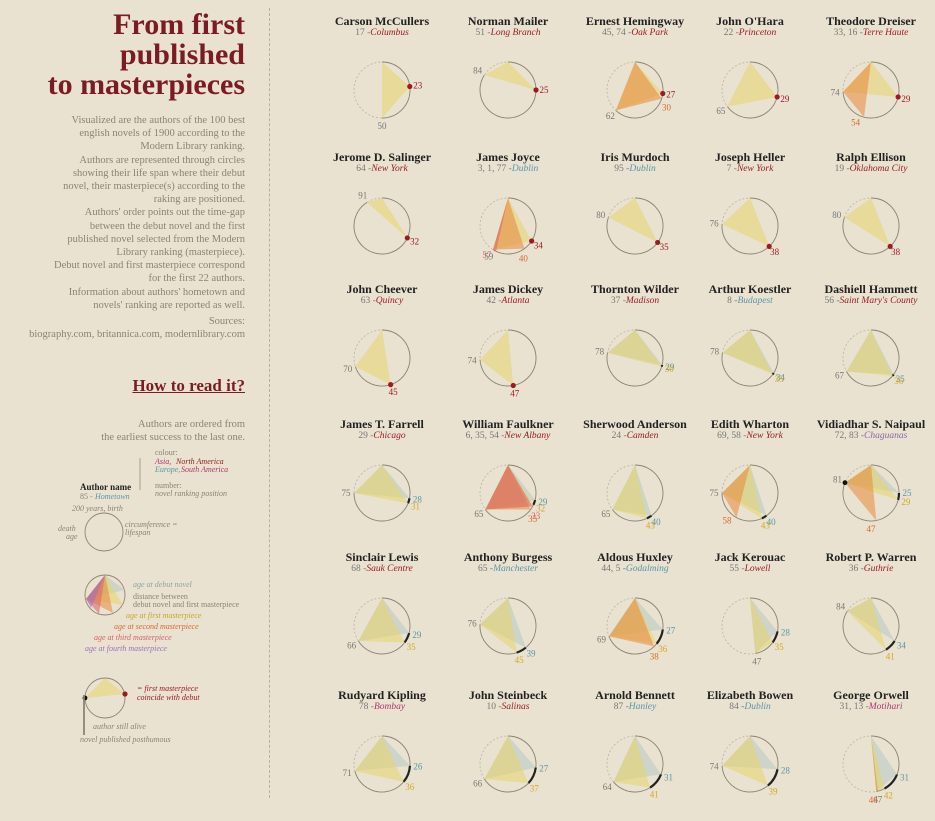  I want to click on author-name: John O'Hara, so click(750, 21).